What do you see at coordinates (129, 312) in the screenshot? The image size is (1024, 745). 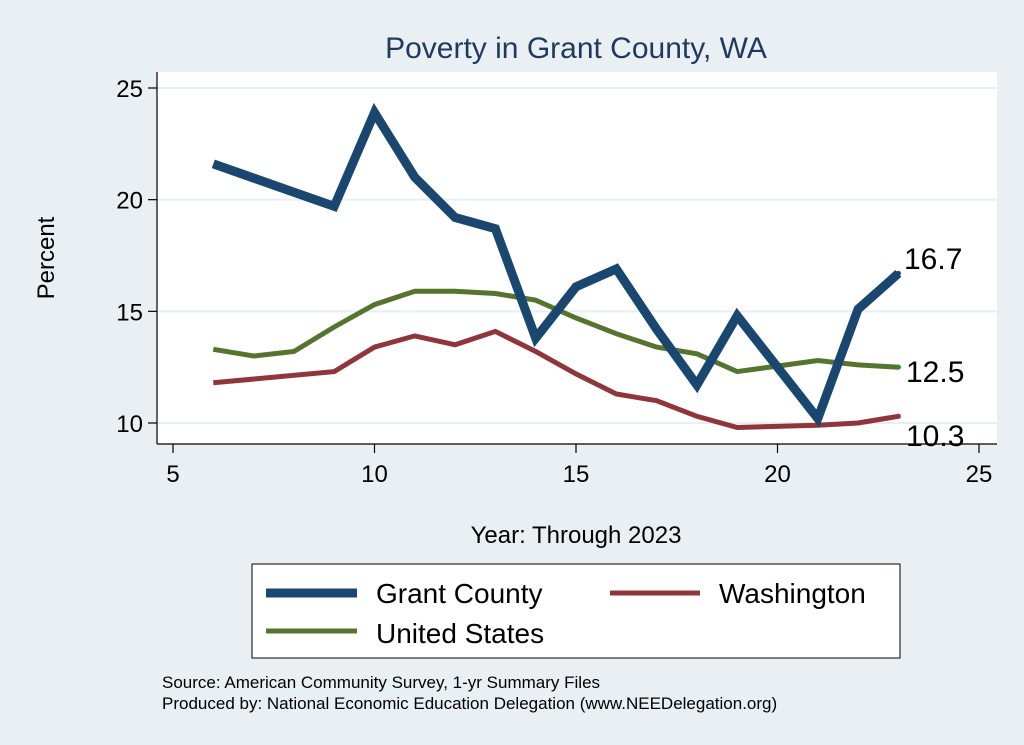 I see `y-tick-label: 15` at bounding box center [129, 312].